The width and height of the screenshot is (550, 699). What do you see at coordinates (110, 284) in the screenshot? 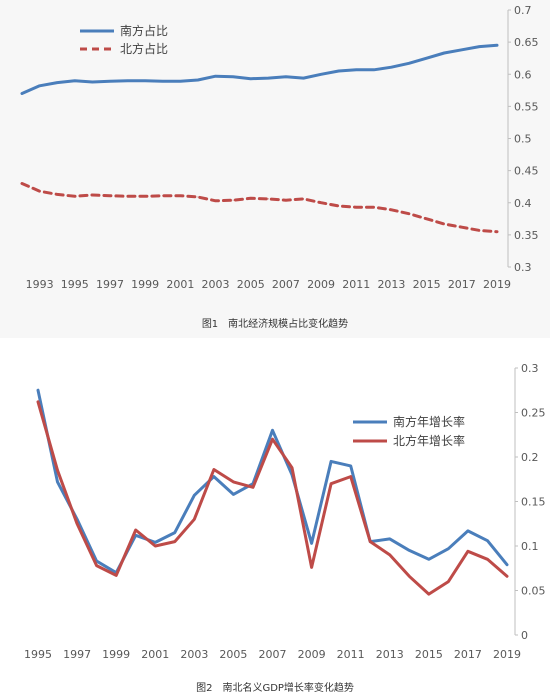
I see `x-tick-label: 1997` at bounding box center [110, 284].